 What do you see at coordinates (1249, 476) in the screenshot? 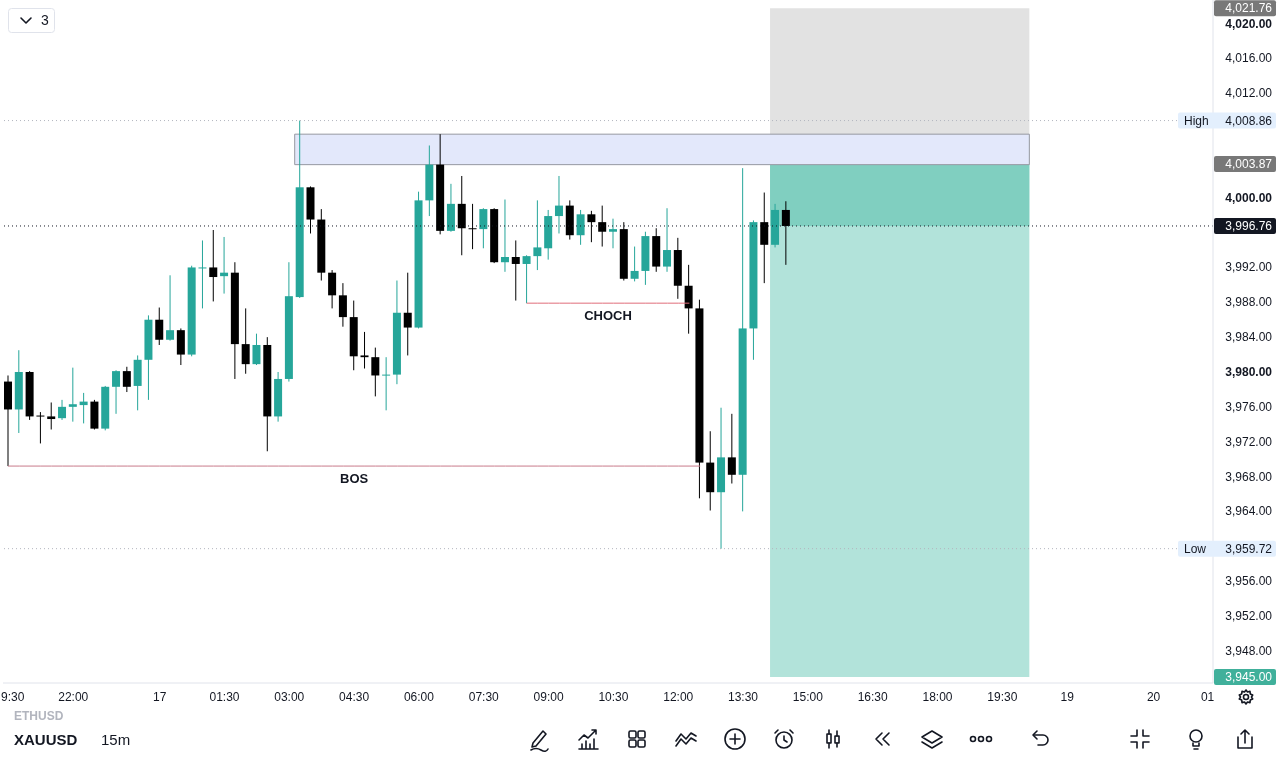
I see `y-tick-label: 3,968.00` at bounding box center [1249, 476].